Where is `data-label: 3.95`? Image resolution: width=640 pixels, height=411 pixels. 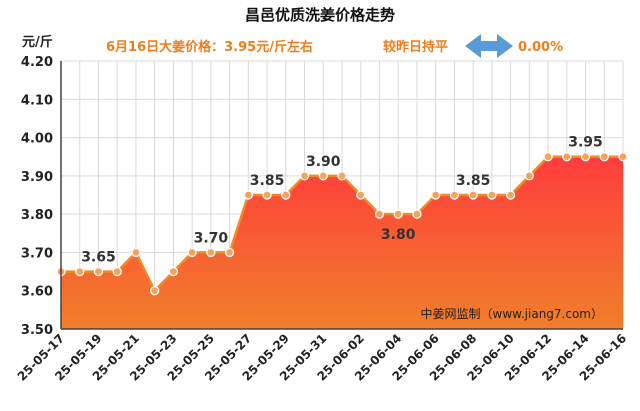 data-label: 3.95 is located at coordinates (585, 143).